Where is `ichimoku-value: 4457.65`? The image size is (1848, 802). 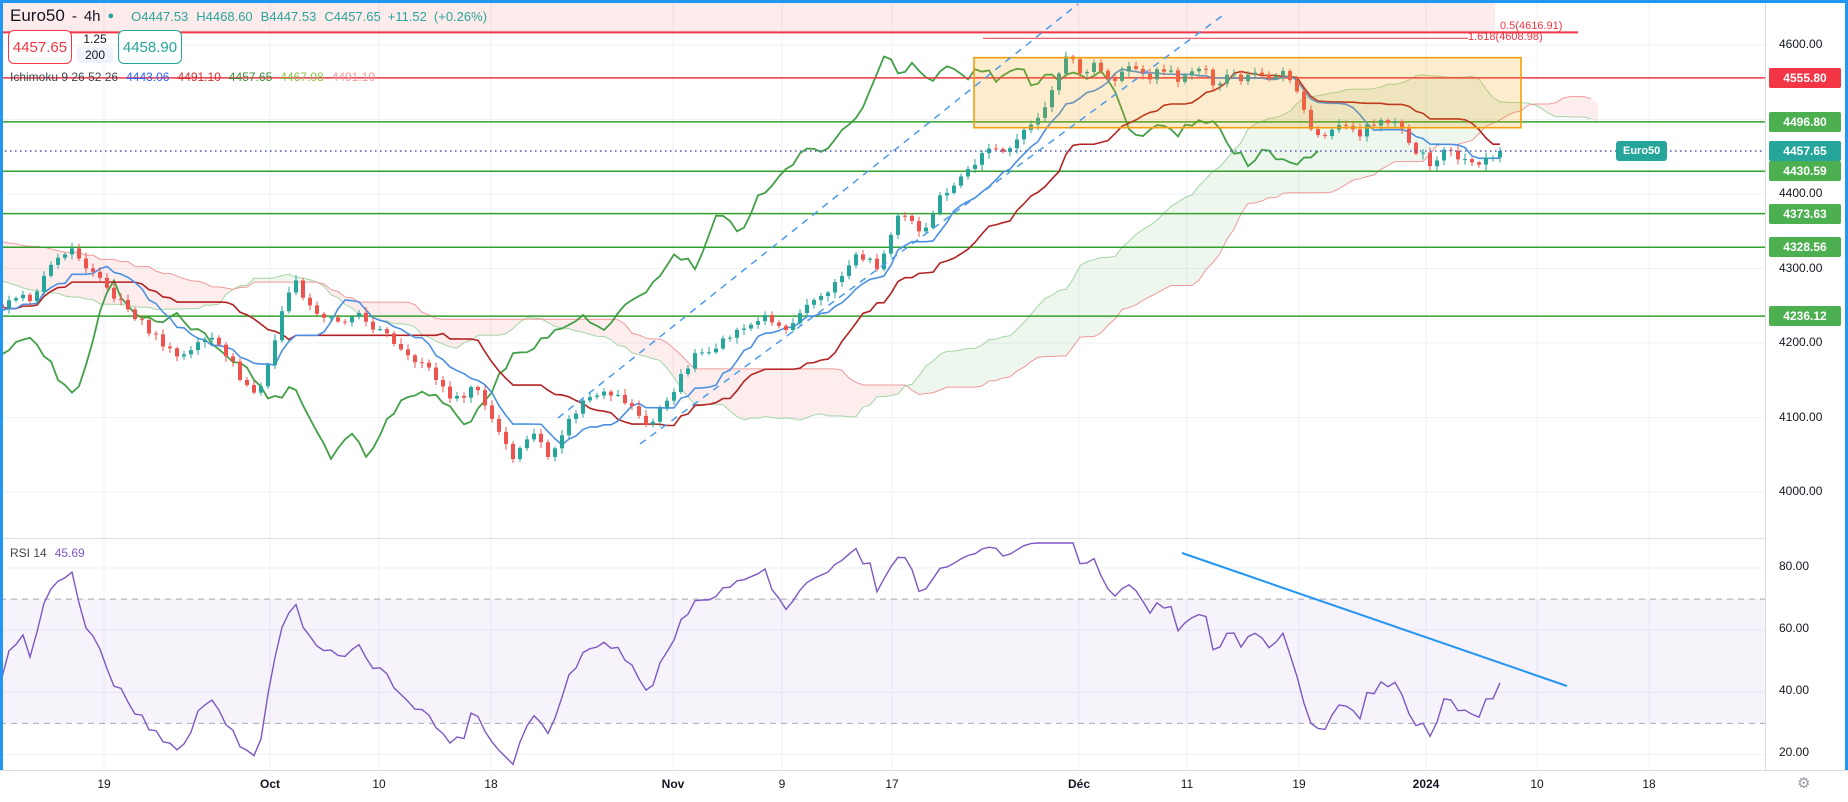
ichimoku-value: 4457.65 is located at coordinates (250, 77).